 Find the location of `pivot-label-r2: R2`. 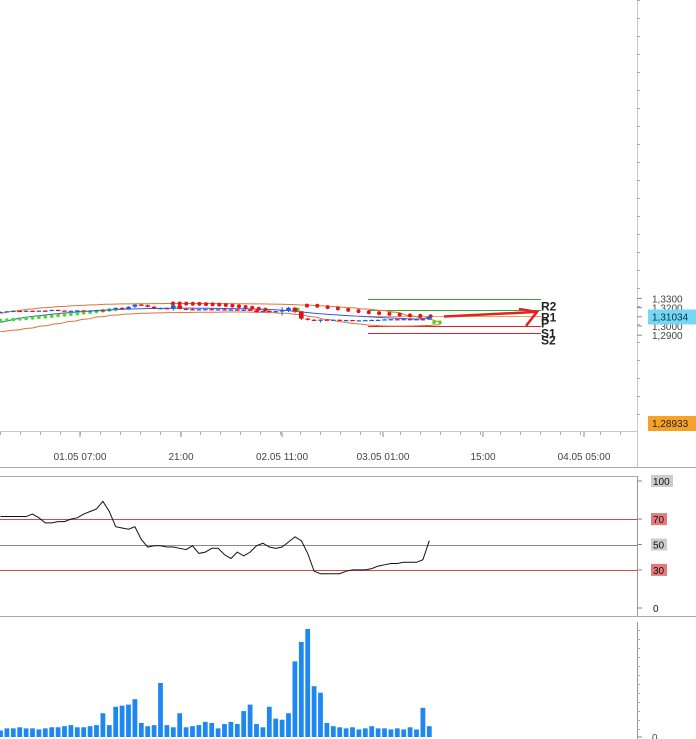

pivot-label-r2: R2 is located at coordinates (549, 307).